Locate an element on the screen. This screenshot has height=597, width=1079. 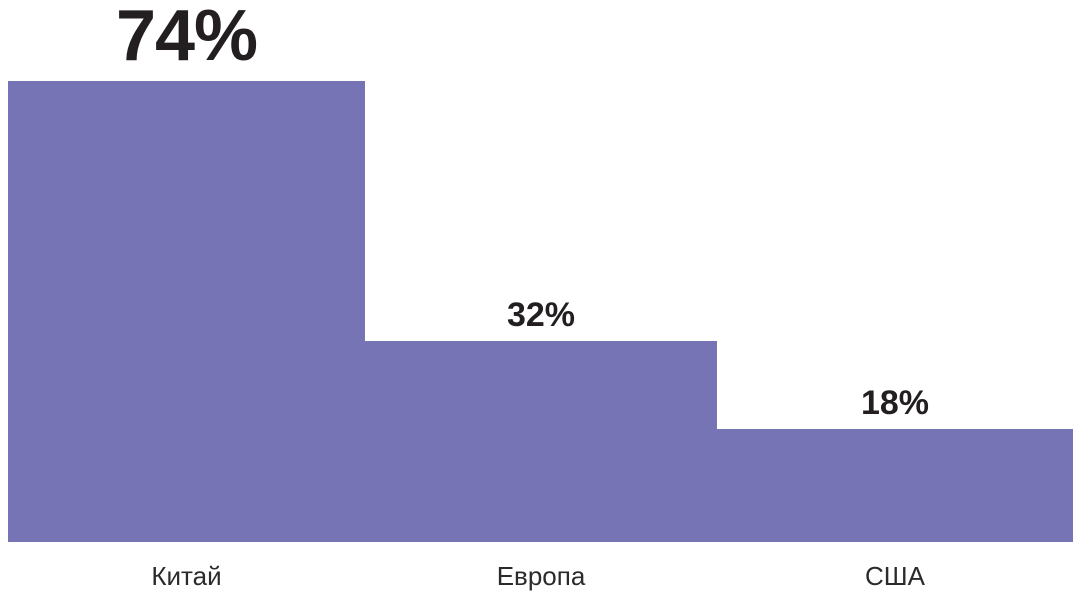
value-label-usa: 18% is located at coordinates (895, 403).